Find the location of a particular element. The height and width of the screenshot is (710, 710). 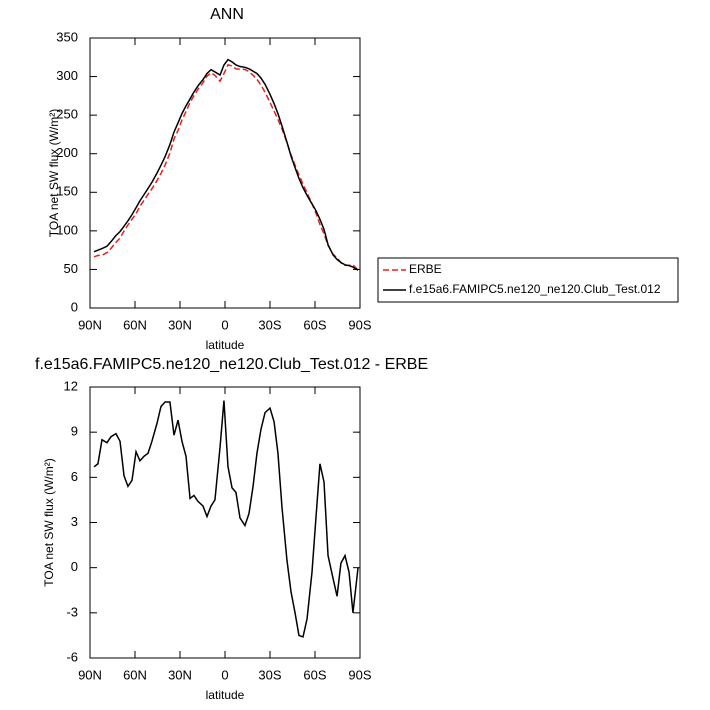

y-tick-label: 150 is located at coordinates (67, 191).